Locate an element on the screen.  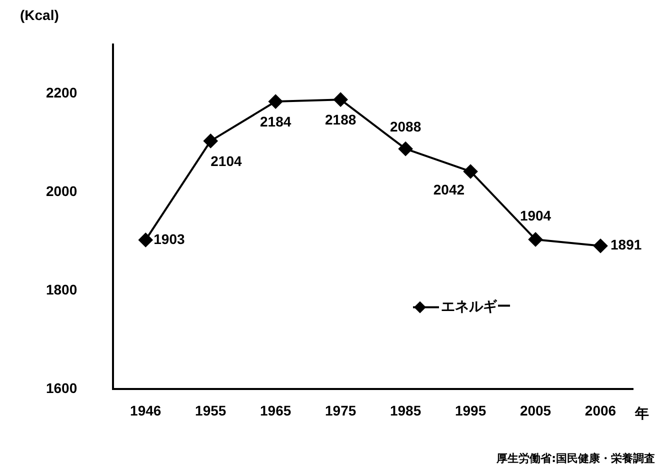
y-tick-label: 2000 is located at coordinates (62, 191).